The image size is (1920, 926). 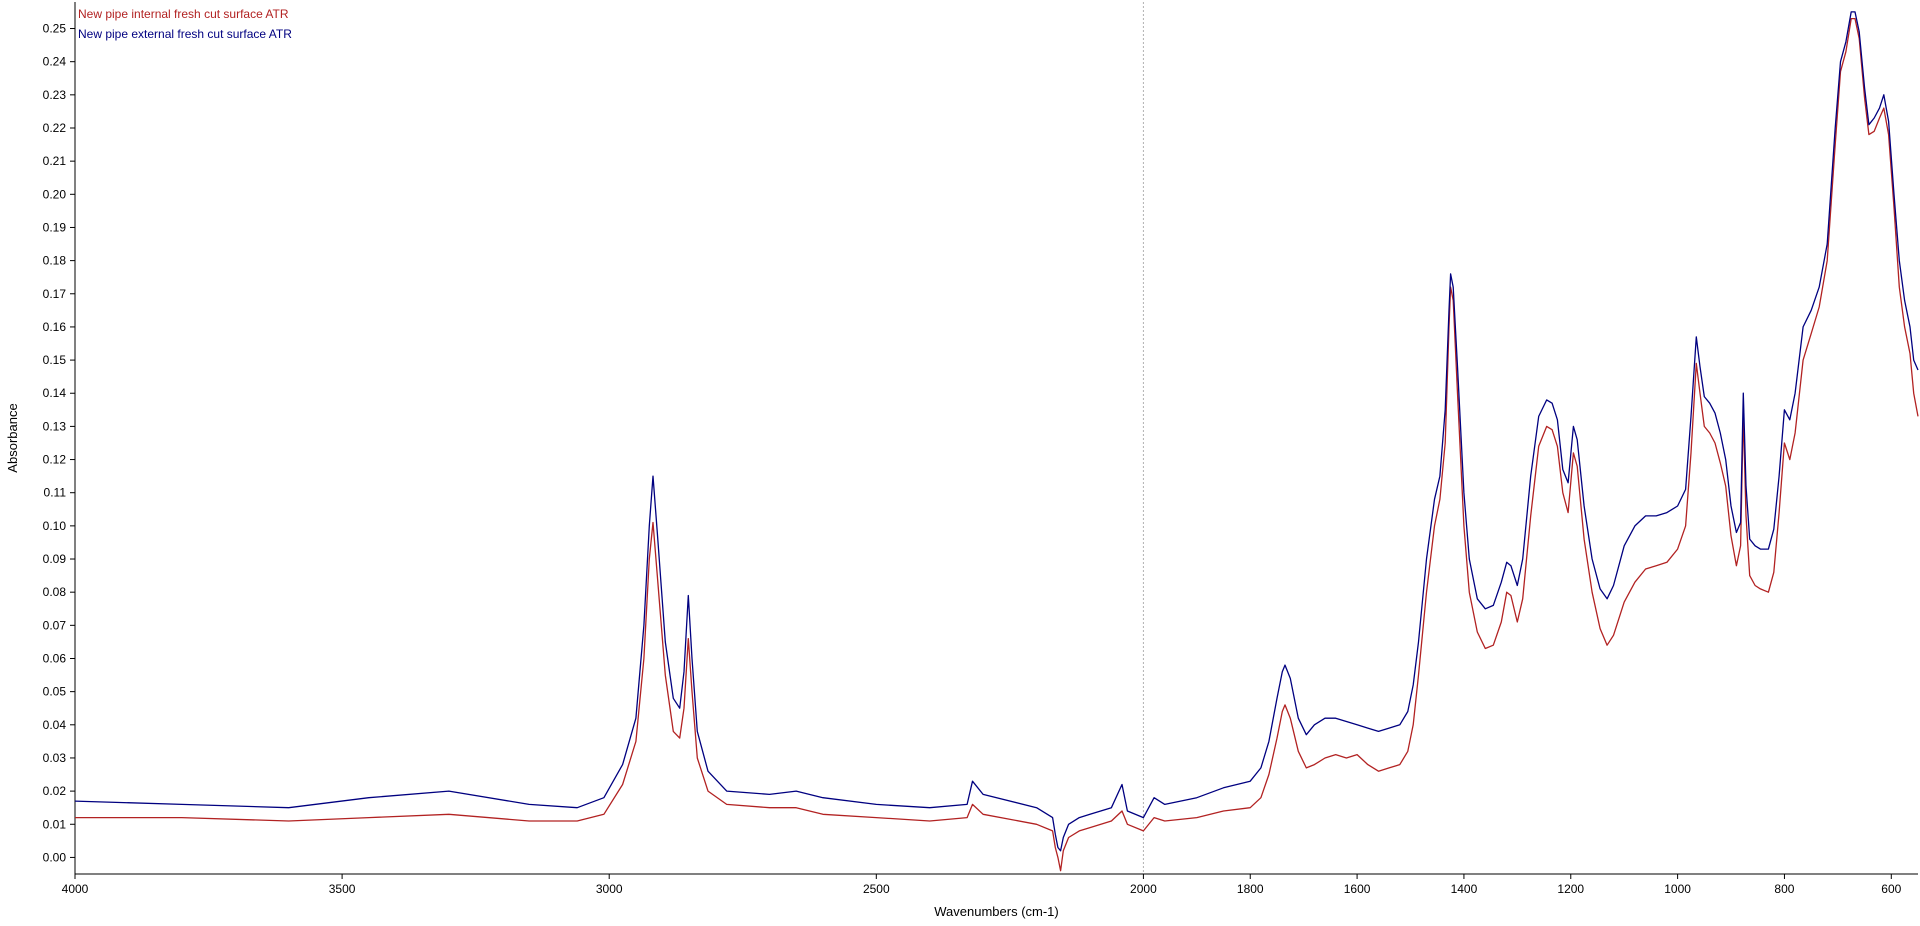 What do you see at coordinates (55, 692) in the screenshot?
I see `y-tick-label: 0.05` at bounding box center [55, 692].